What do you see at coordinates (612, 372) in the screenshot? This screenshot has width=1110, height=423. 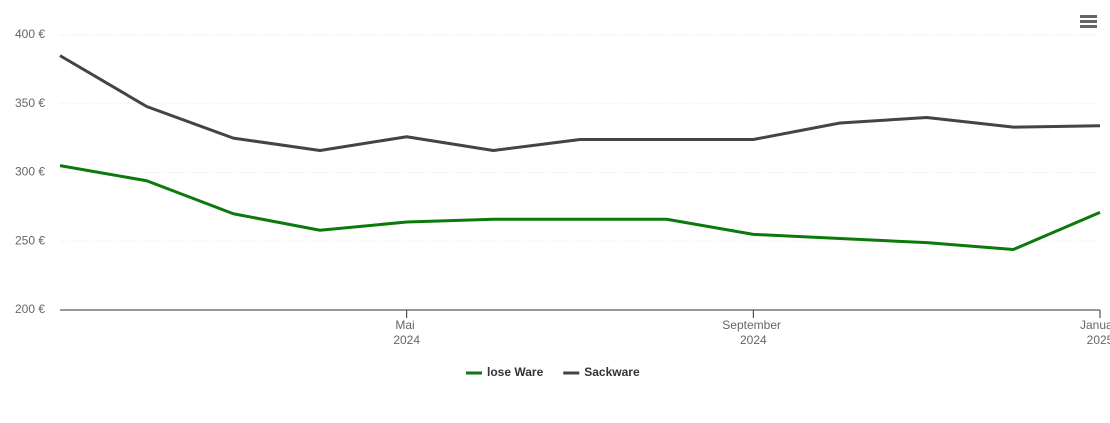 I see `legend-text: Sackware` at bounding box center [612, 372].